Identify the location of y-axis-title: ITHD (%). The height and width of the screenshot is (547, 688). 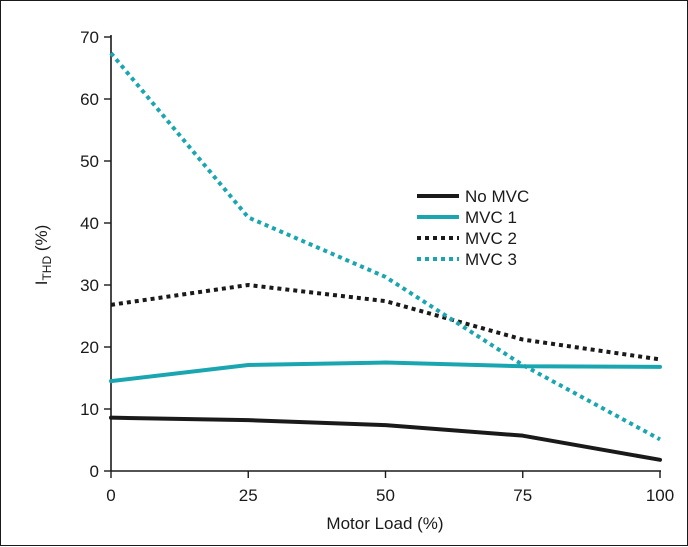
(43, 255).